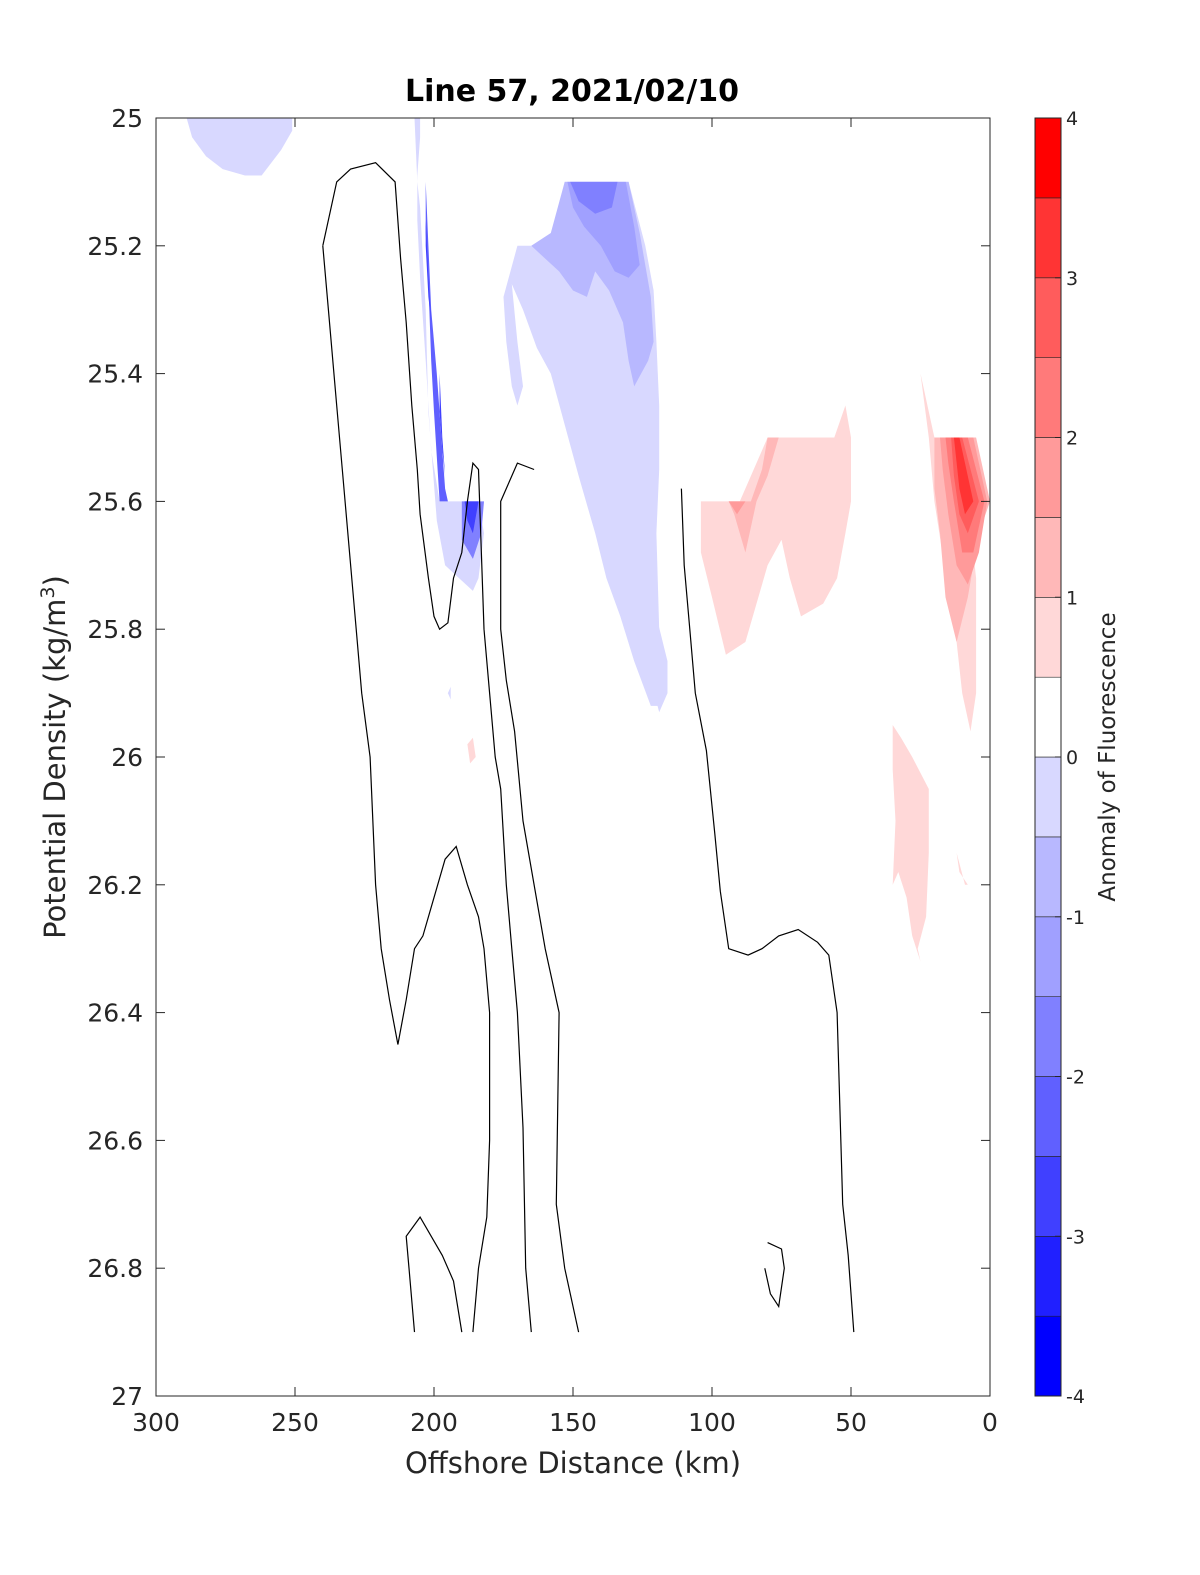 The width and height of the screenshot is (1200, 1575). I want to click on y-tick-label: 25.8, so click(115, 629).